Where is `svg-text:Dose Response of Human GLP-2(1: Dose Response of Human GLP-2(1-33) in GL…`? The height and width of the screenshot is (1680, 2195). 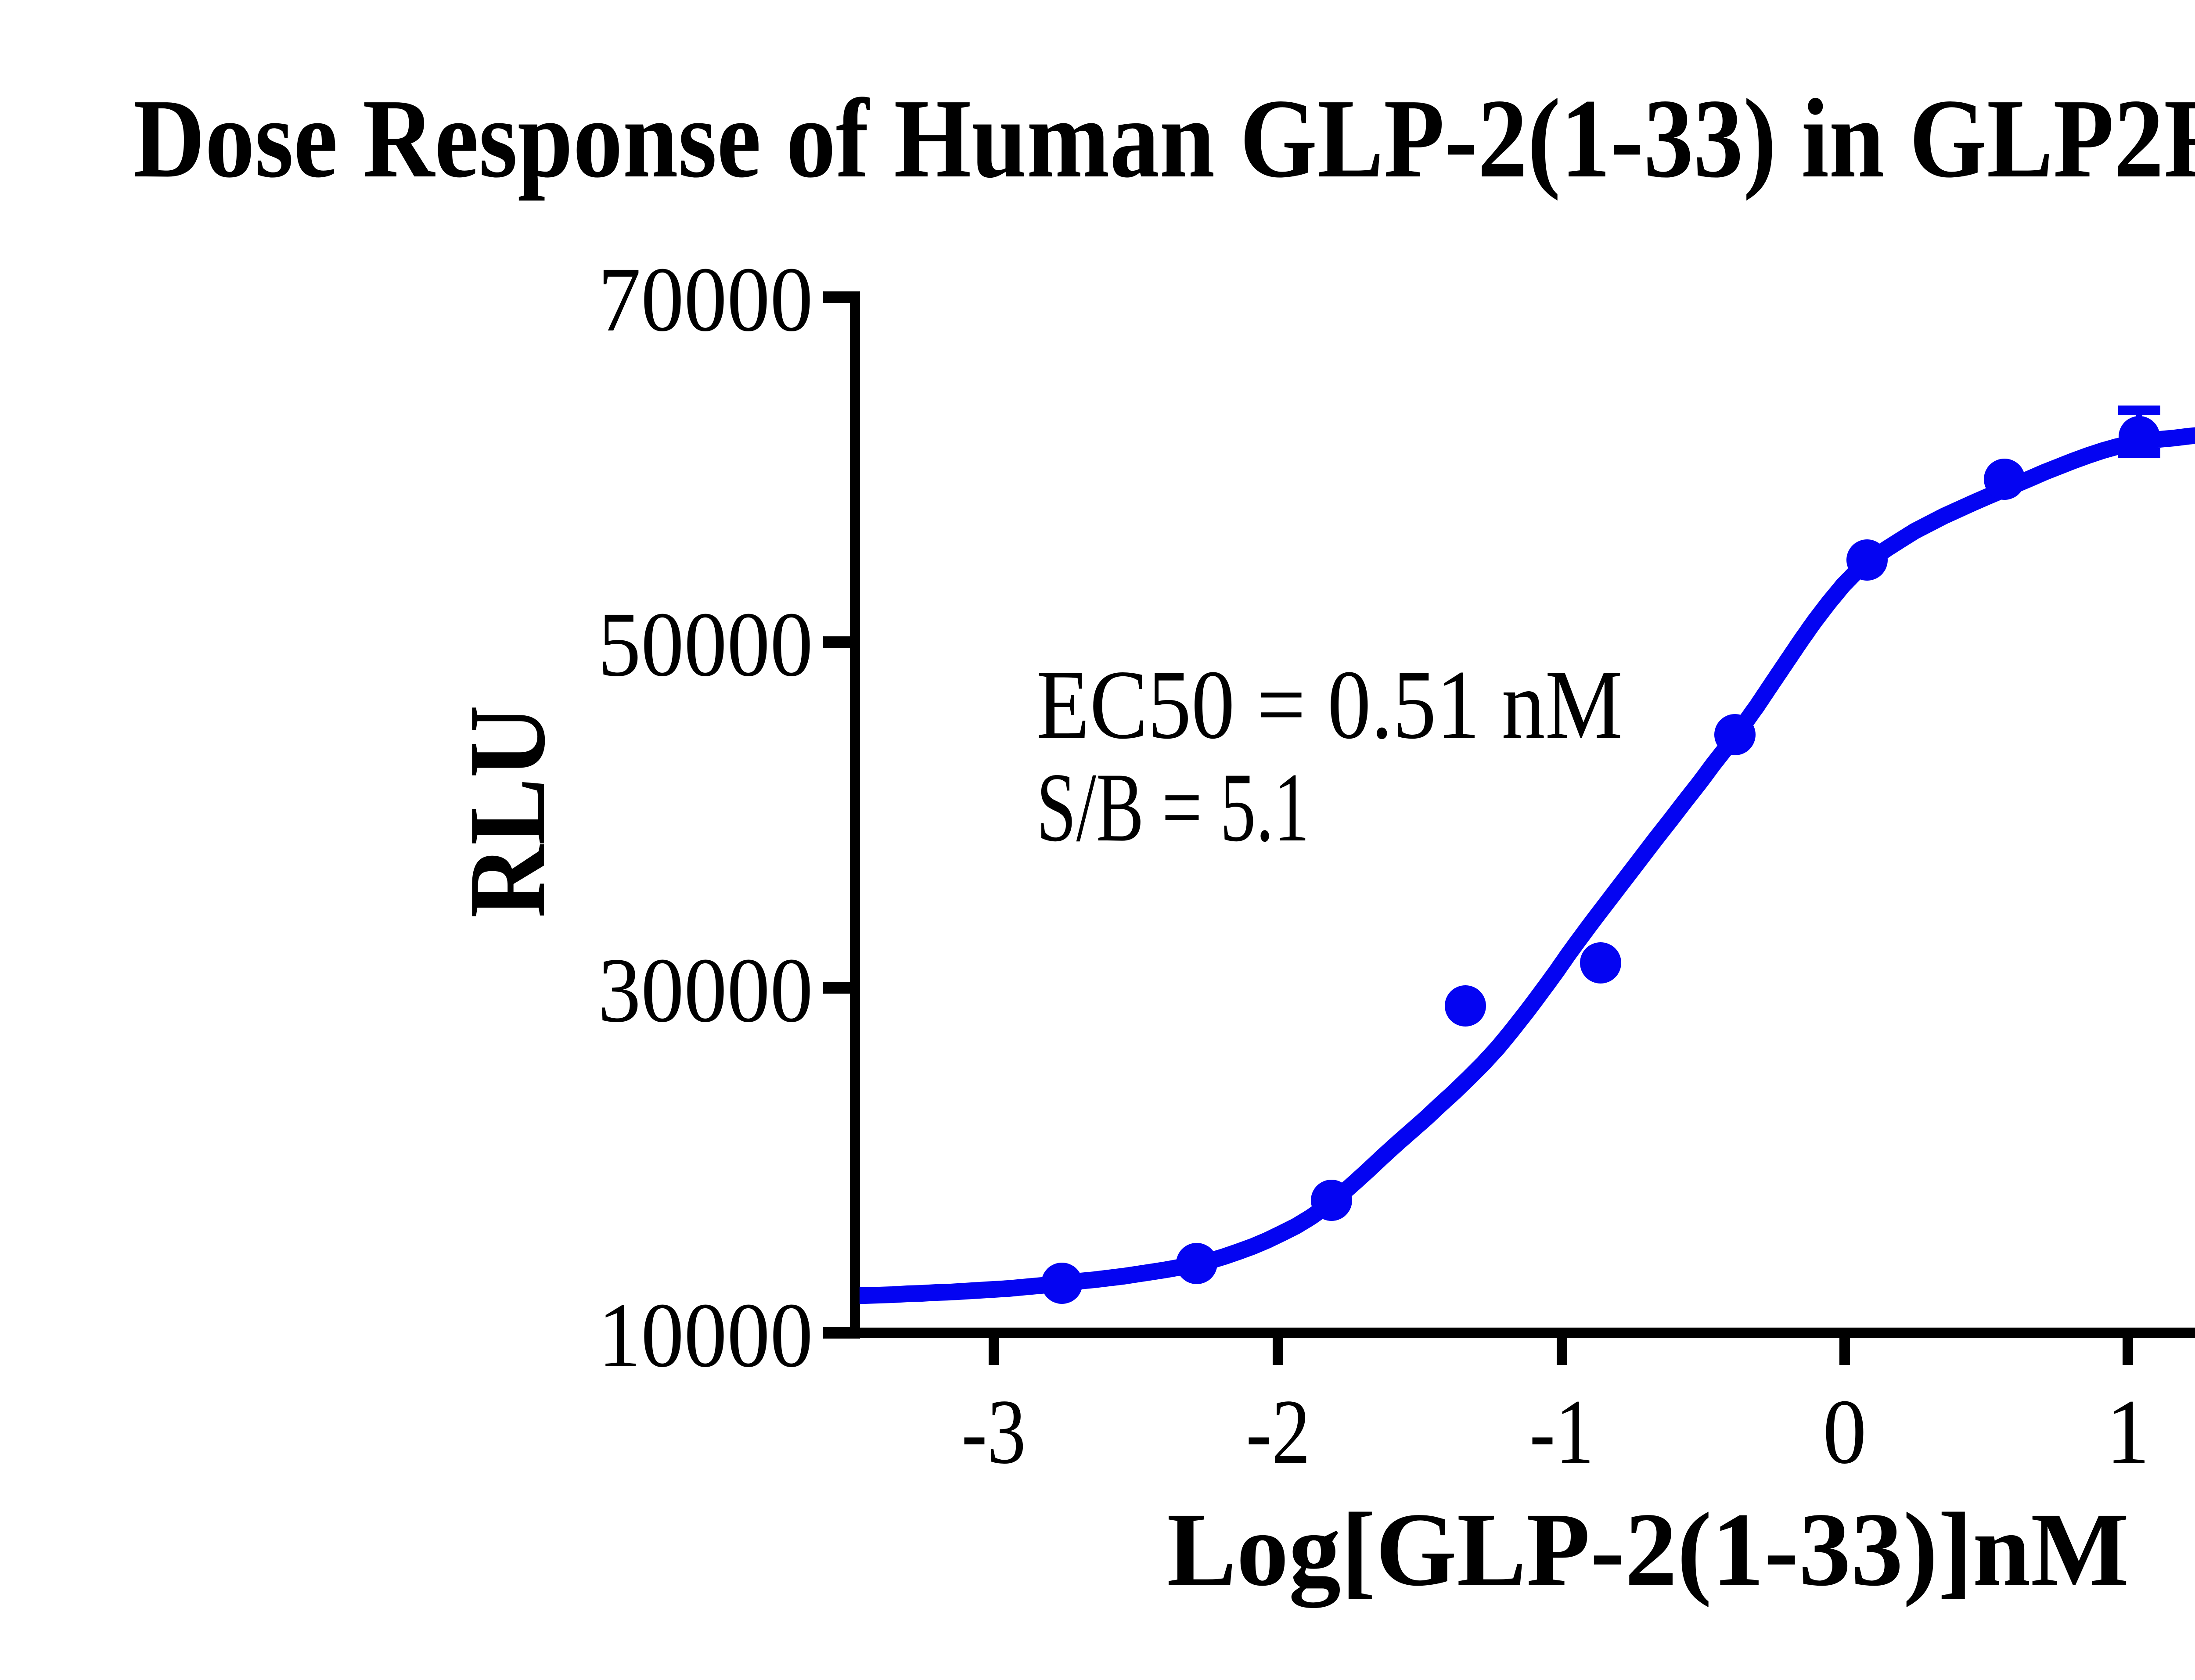
svg-text:Dose Response of Human GLP-2(1: Dose Response of Human GLP-2(1-33) in GL… is located at coordinates (1164, 138).